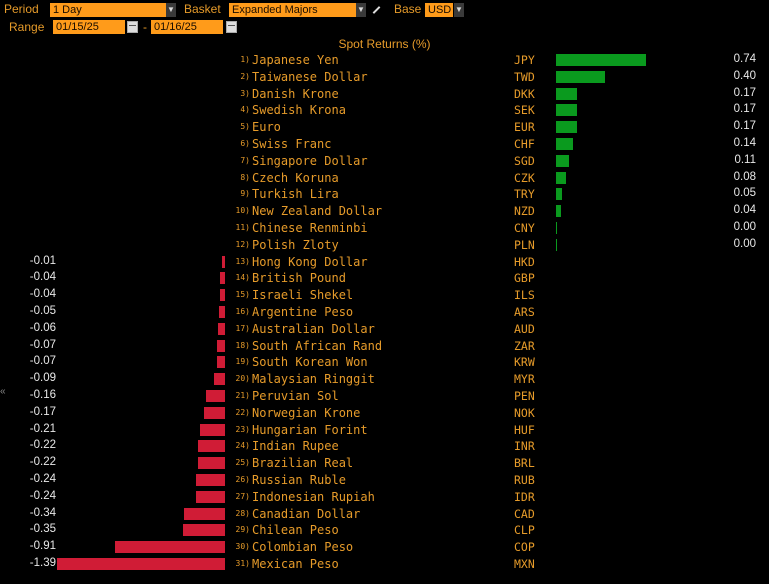  What do you see at coordinates (306, 513) in the screenshot?
I see `currency-name: Canadian Dollar` at bounding box center [306, 513].